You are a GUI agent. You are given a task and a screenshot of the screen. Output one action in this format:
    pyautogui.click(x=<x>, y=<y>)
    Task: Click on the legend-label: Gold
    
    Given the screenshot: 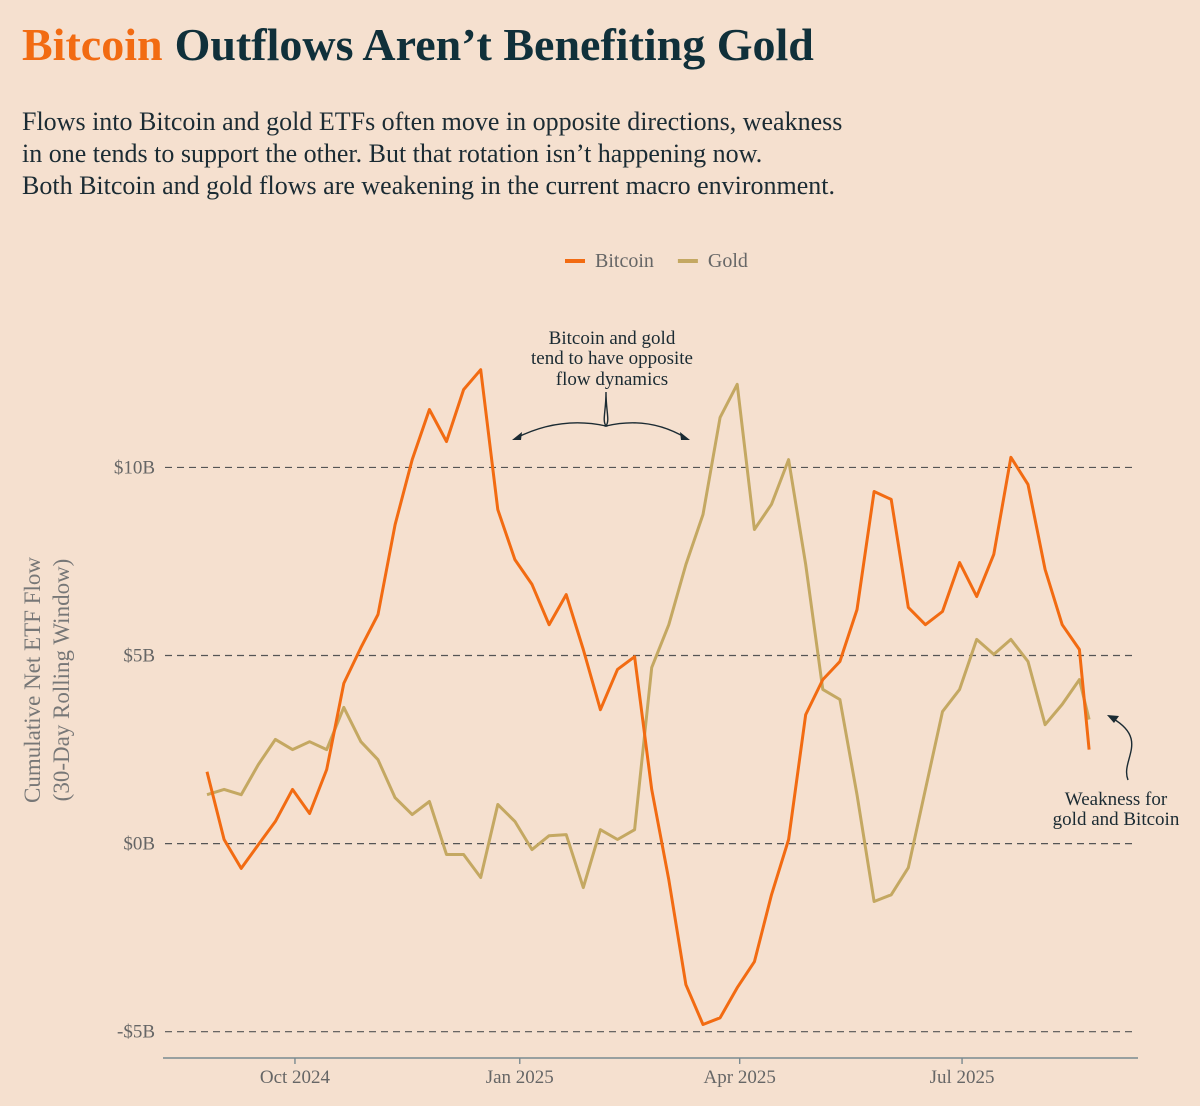 What is the action you would take?
    pyautogui.click(x=728, y=261)
    